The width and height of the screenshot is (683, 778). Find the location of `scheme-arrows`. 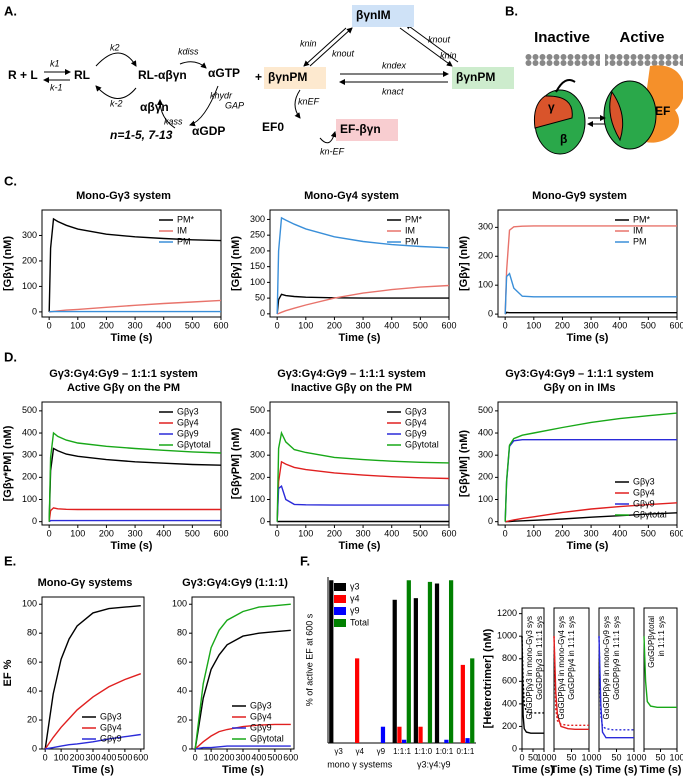

scheme-arrows is located at coordinates (251, 83).